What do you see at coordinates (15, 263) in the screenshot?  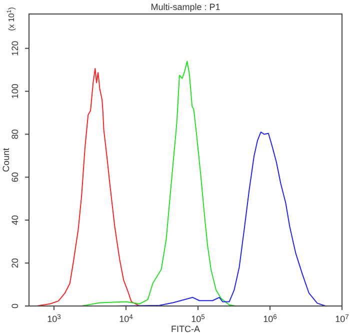 I see `y-tick-label: 20` at bounding box center [15, 263].